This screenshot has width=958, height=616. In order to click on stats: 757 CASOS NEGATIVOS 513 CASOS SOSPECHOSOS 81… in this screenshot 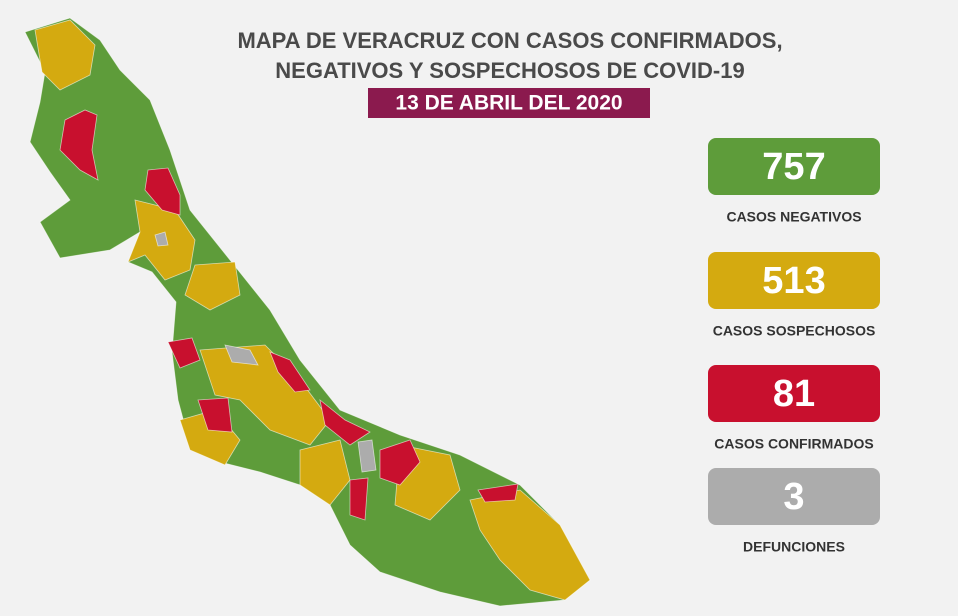, I will do `click(794, 346)`.